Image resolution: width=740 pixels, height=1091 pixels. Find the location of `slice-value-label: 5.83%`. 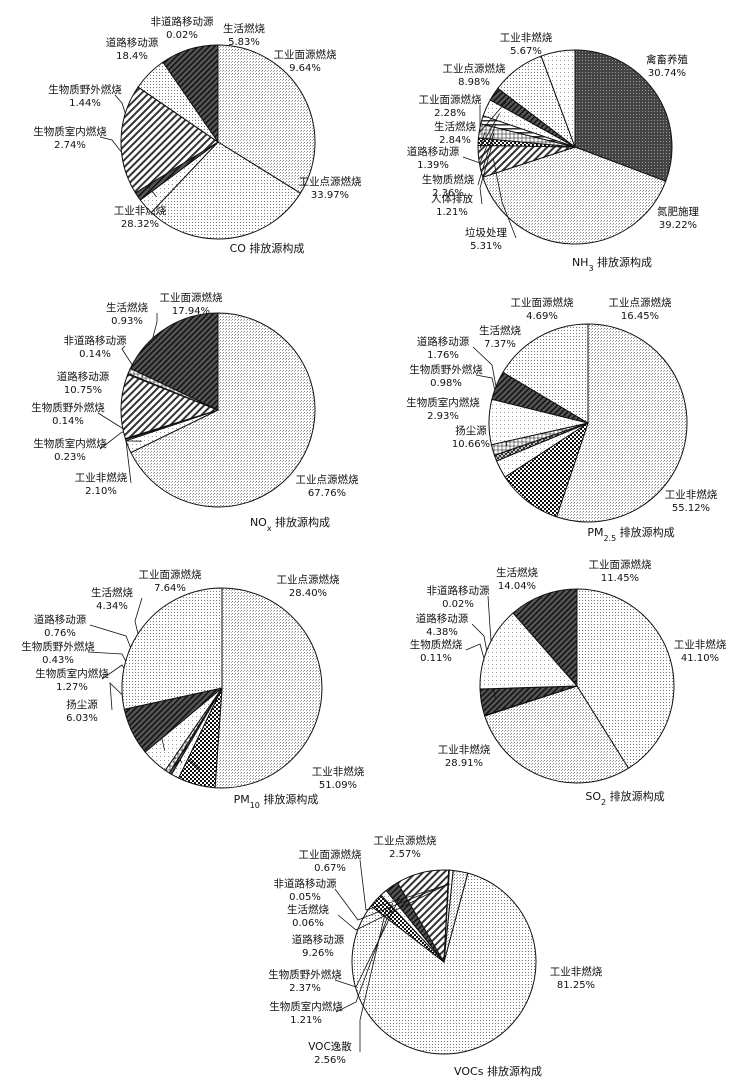

slice-value-label: 5.83% is located at coordinates (244, 42).